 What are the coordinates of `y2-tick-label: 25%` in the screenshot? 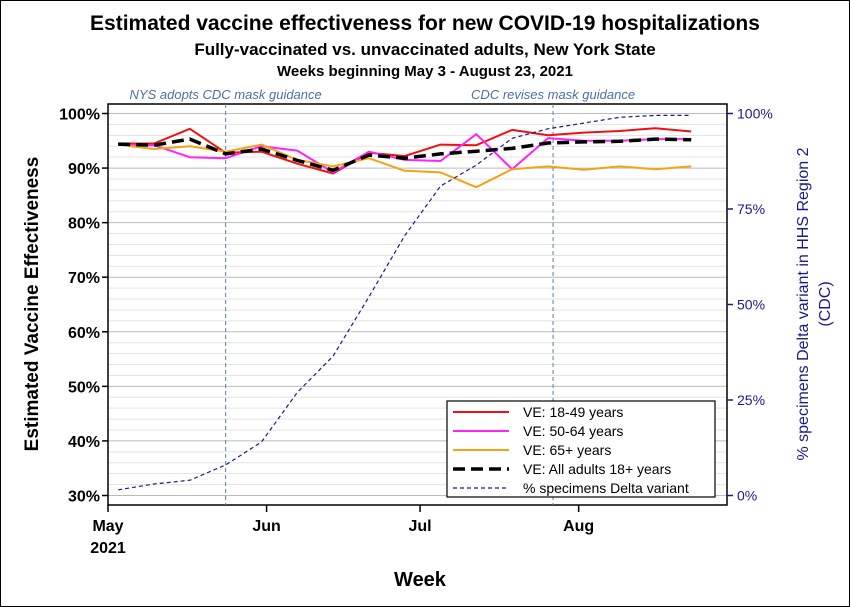 It's located at (751, 400).